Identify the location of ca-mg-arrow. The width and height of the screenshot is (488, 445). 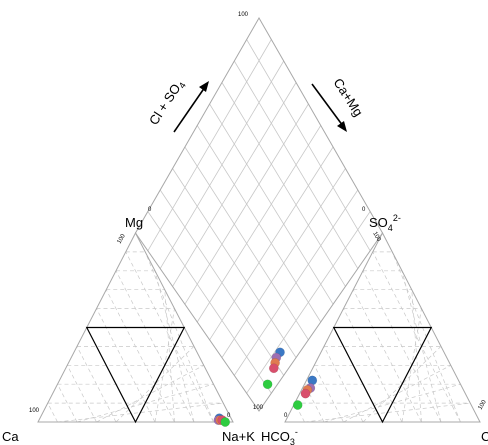
(329, 107).